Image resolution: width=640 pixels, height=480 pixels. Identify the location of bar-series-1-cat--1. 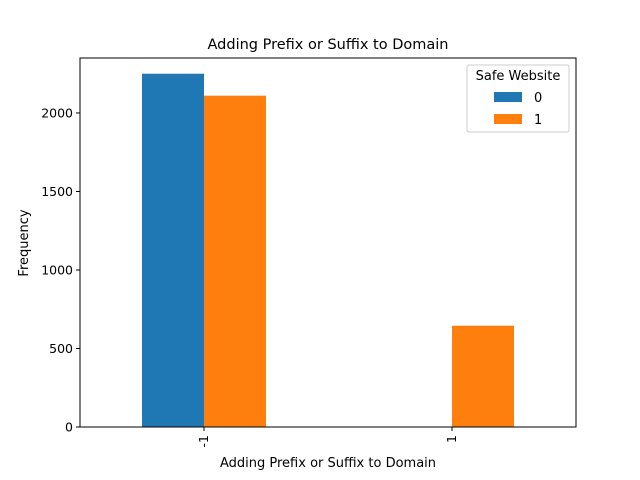
(235, 261).